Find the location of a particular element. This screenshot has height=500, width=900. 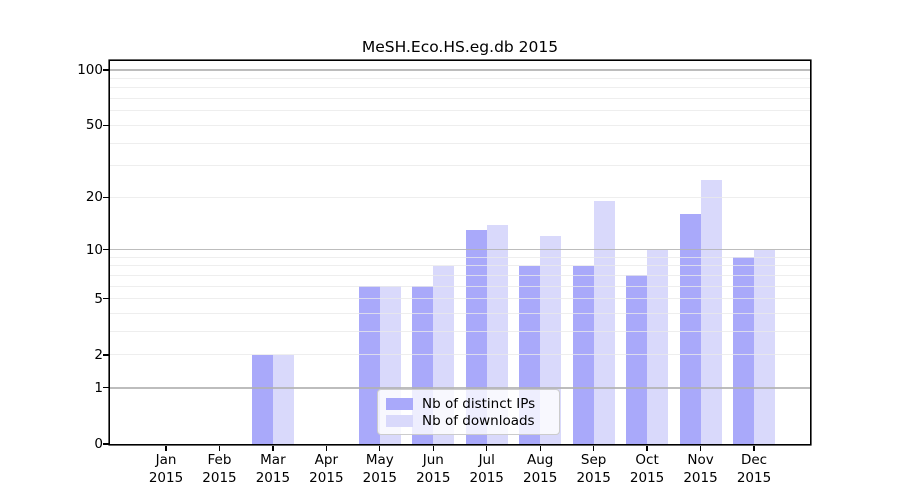

legend-item-downloads: Nb of downloads is located at coordinates (468, 421).